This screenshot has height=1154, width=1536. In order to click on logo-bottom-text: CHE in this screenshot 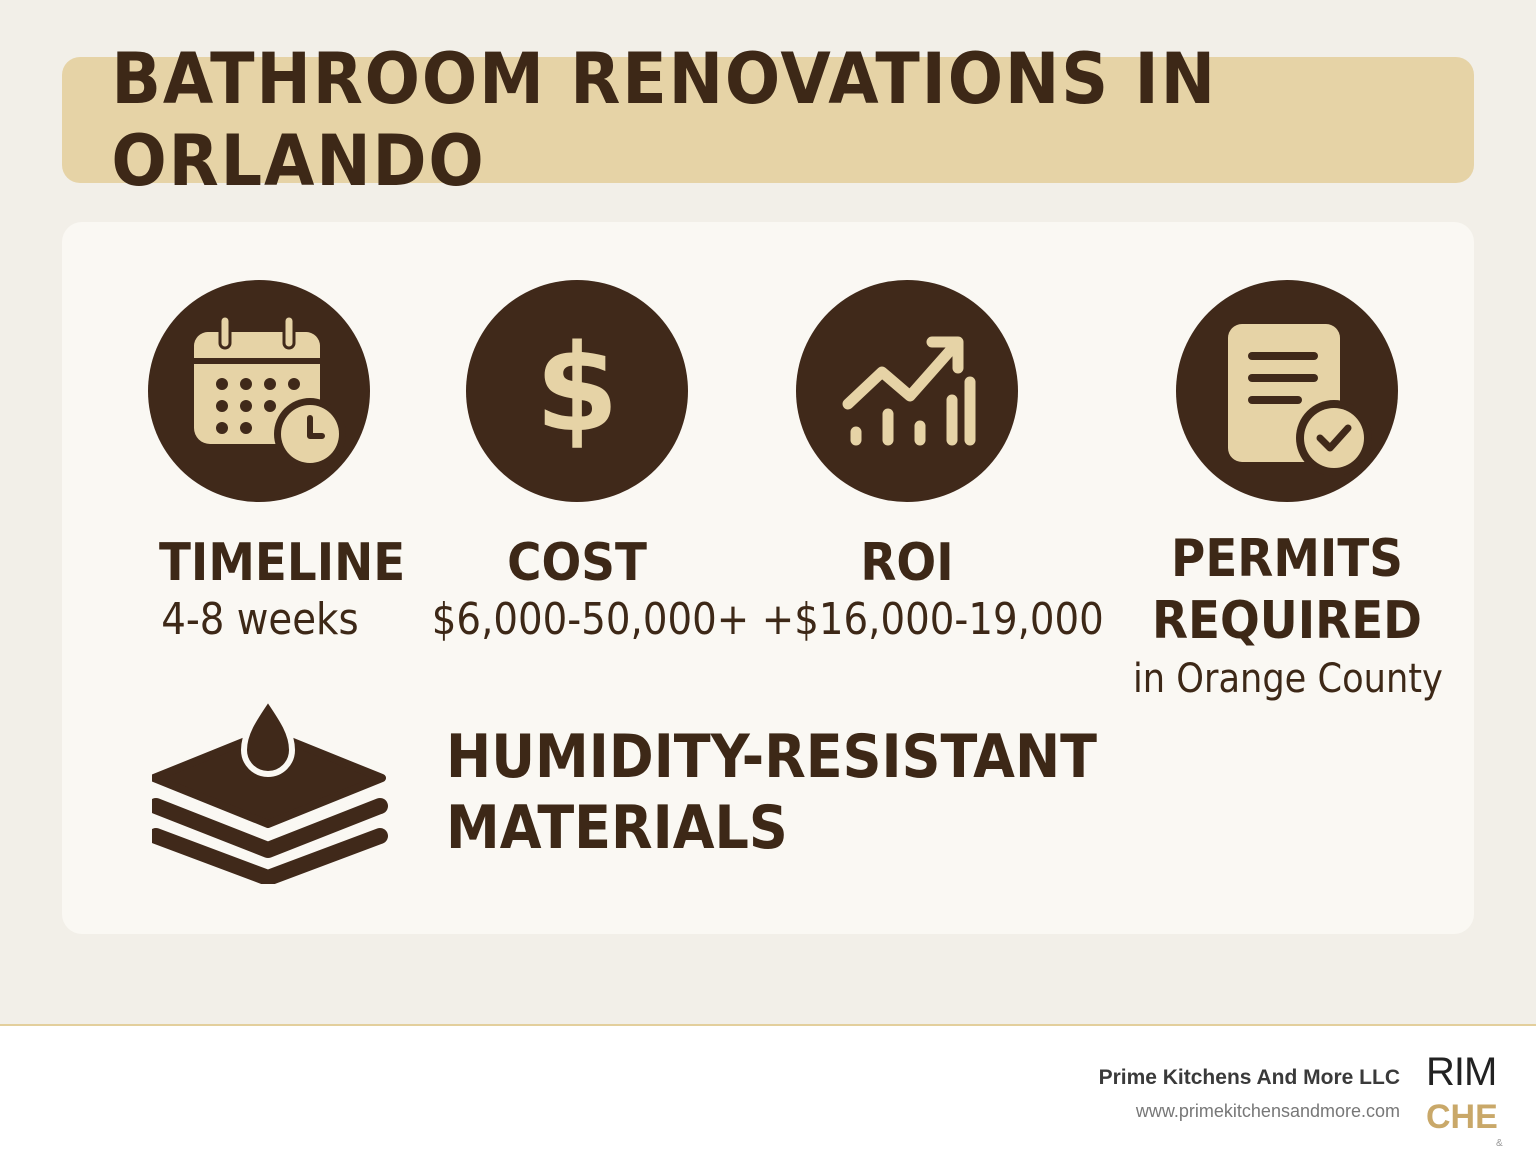, I will do `click(1462, 1117)`.